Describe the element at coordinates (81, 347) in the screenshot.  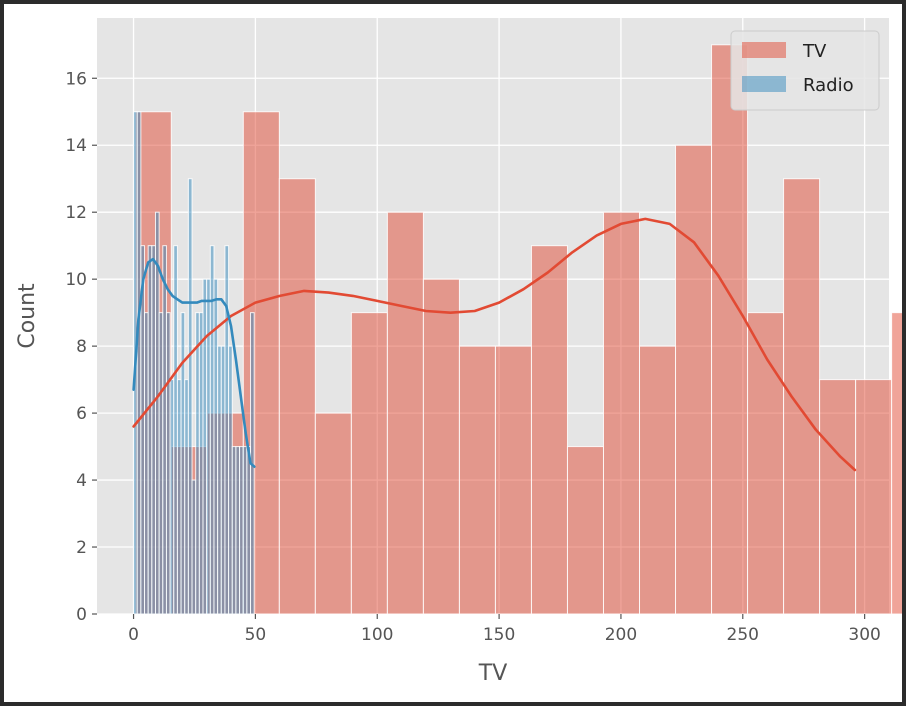
I see `y-tick-label: 8` at that location.